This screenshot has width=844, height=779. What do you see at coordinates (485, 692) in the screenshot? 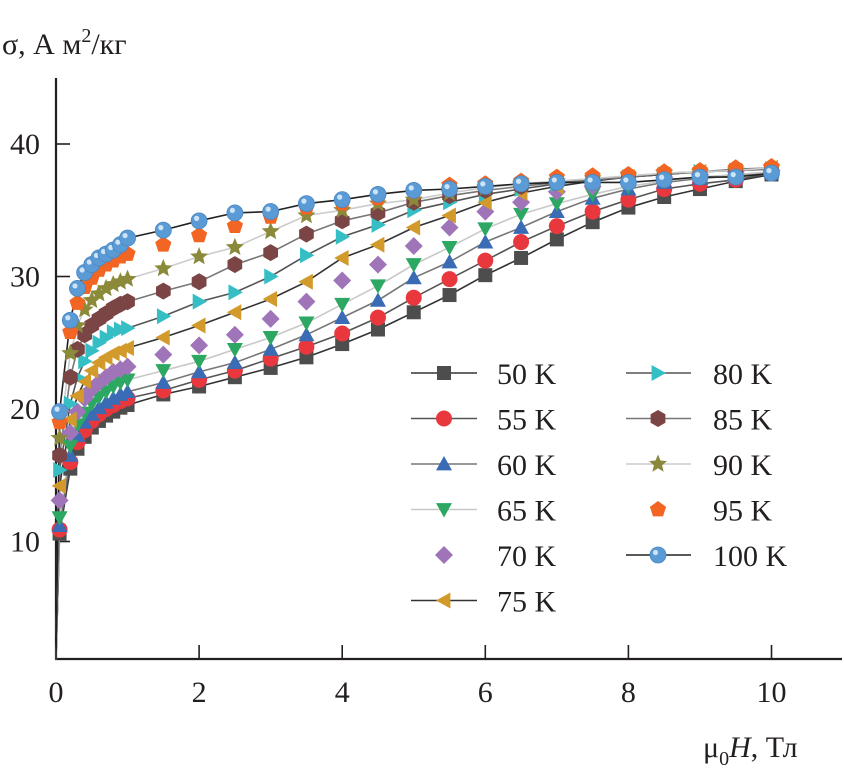
I see `x-tick-label: 6` at bounding box center [485, 692].